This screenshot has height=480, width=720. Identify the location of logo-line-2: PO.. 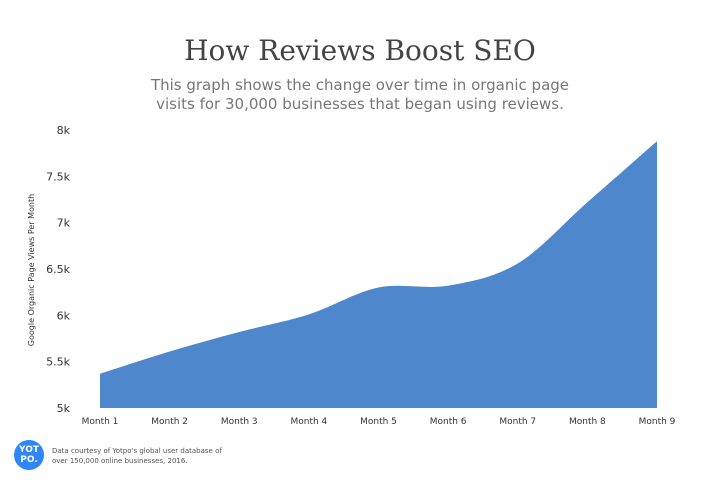
(29, 460).